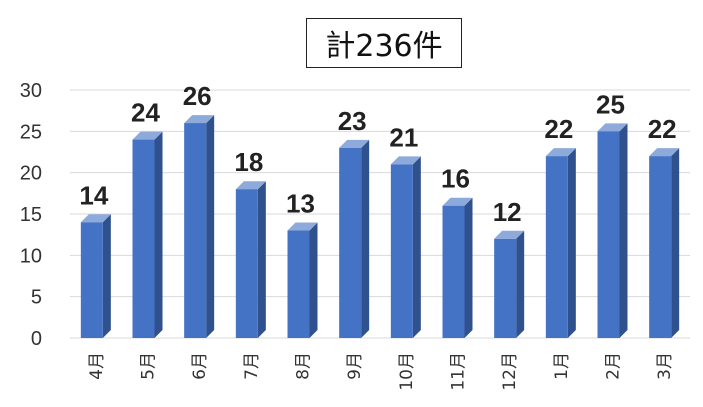 This screenshot has width=703, height=407. What do you see at coordinates (252, 366) in the screenshot?
I see `x-tick-label: 7月` at bounding box center [252, 366].